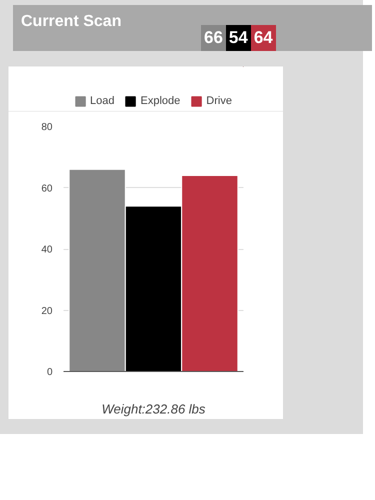  Describe the element at coordinates (47, 250) in the screenshot. I see `y-tick-label: 40` at that location.